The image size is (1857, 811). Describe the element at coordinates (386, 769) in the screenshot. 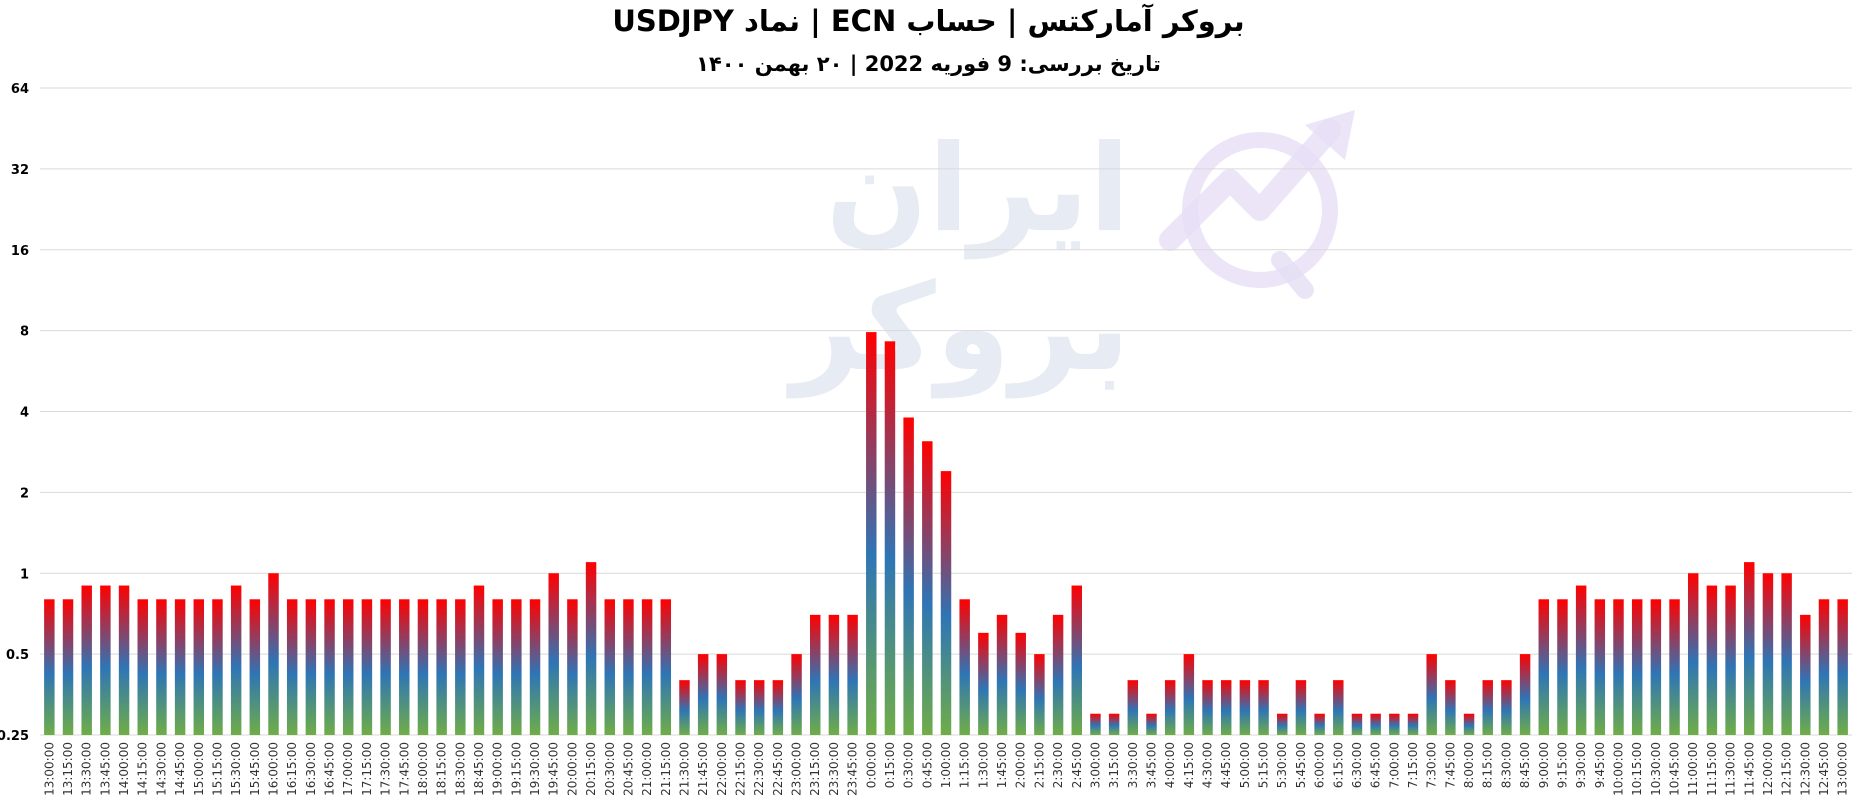

I see `x-tick-label: 17:30:00` at that location.